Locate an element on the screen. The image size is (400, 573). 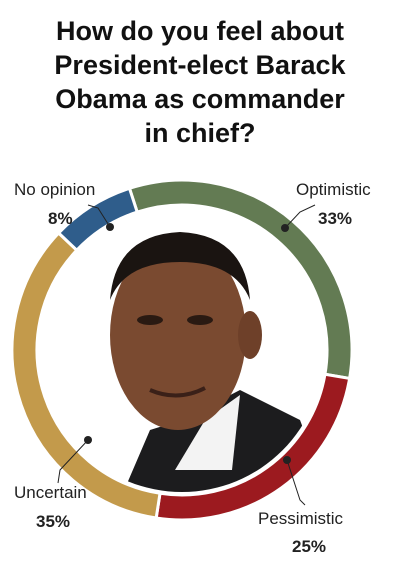
value-label: 8% is located at coordinates (60, 218).